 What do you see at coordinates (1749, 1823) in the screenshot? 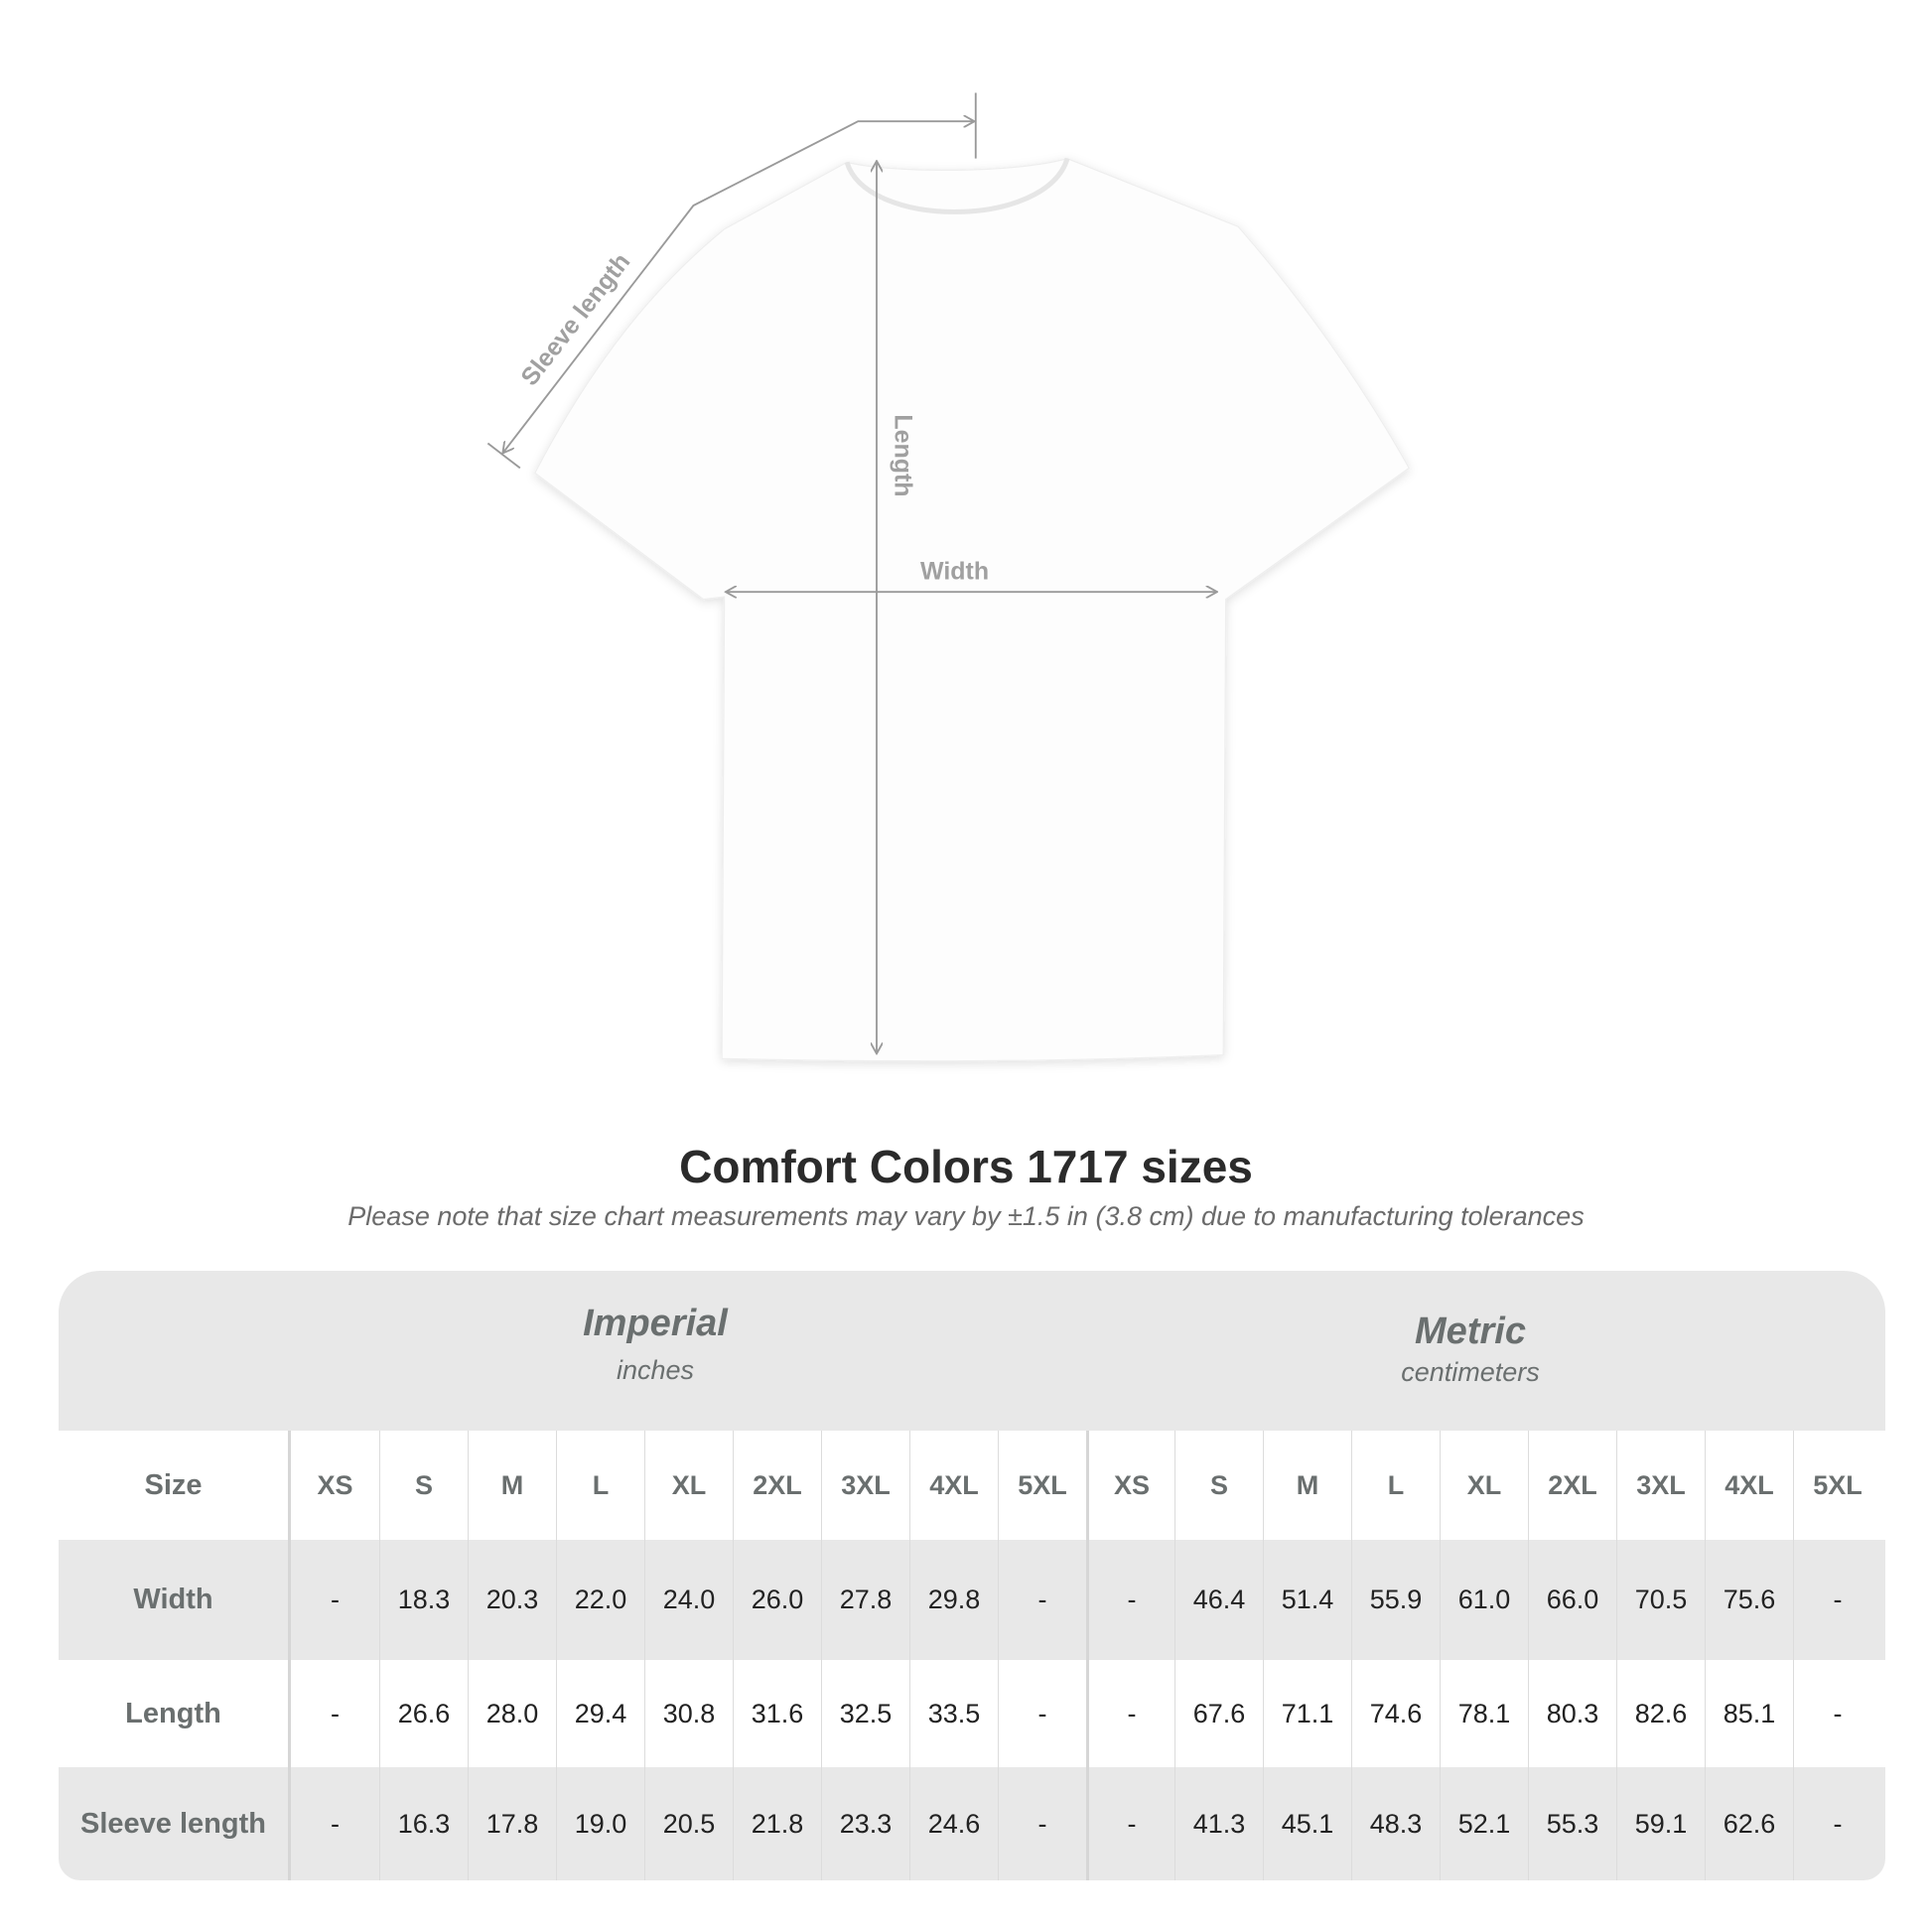
I see `metric-value-cell: 62.6` at bounding box center [1749, 1823].